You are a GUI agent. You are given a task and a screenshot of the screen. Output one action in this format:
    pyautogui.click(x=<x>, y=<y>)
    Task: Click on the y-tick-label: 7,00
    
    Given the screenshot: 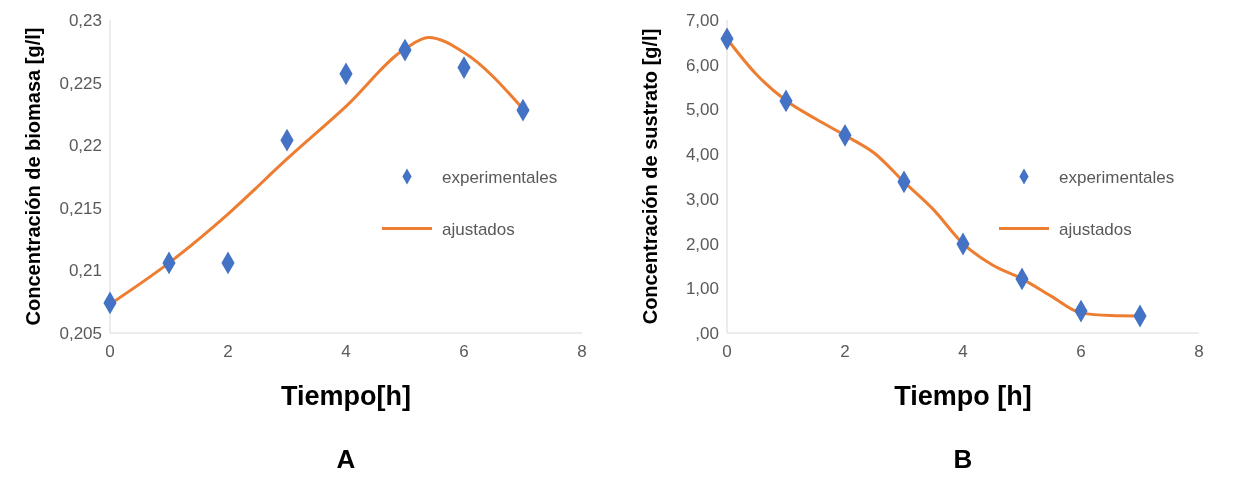 What is the action you would take?
    pyautogui.click(x=702, y=20)
    